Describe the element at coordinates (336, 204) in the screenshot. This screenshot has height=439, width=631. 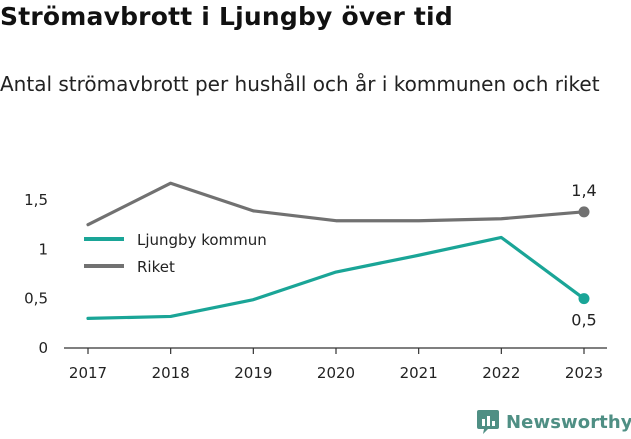
I see `series-line-riket` at that location.